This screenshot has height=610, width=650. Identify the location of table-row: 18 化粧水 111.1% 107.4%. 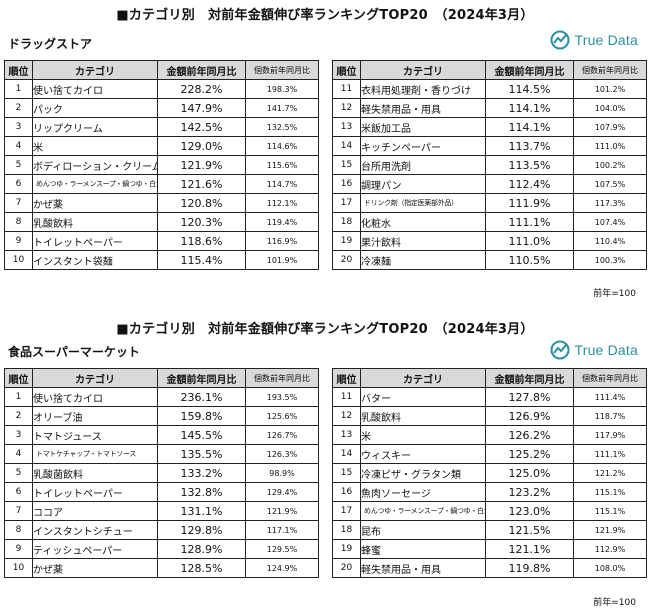
(489, 222).